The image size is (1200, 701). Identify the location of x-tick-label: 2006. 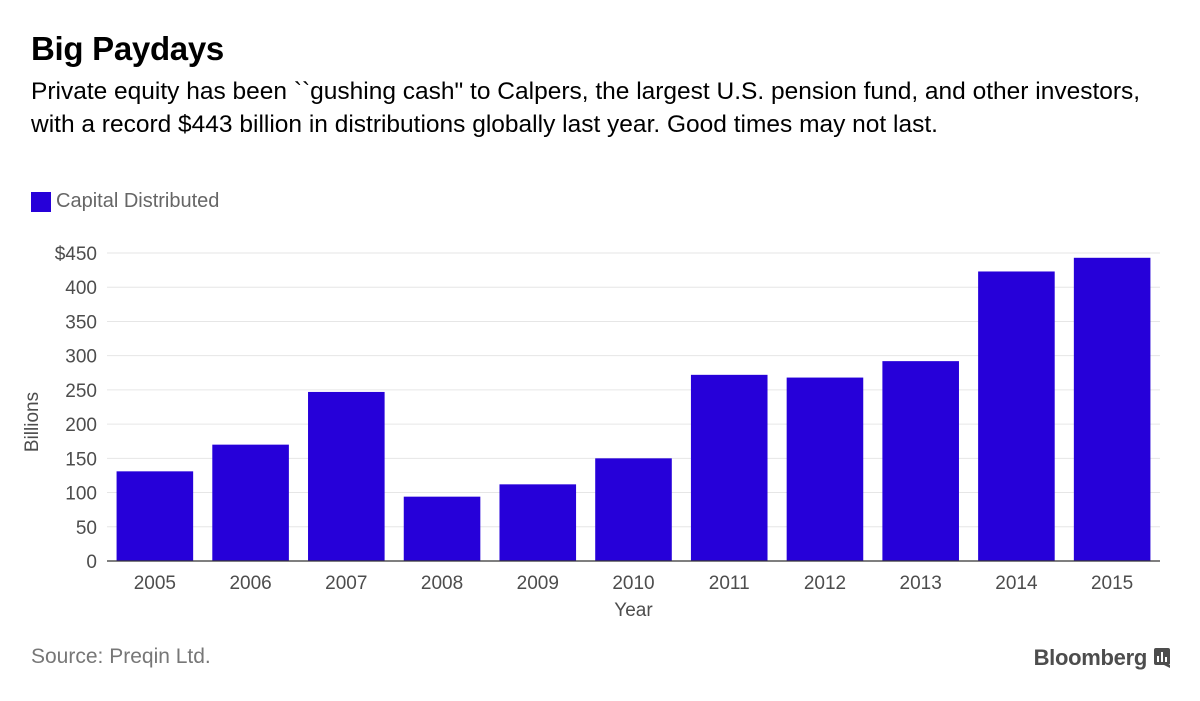
(250, 583).